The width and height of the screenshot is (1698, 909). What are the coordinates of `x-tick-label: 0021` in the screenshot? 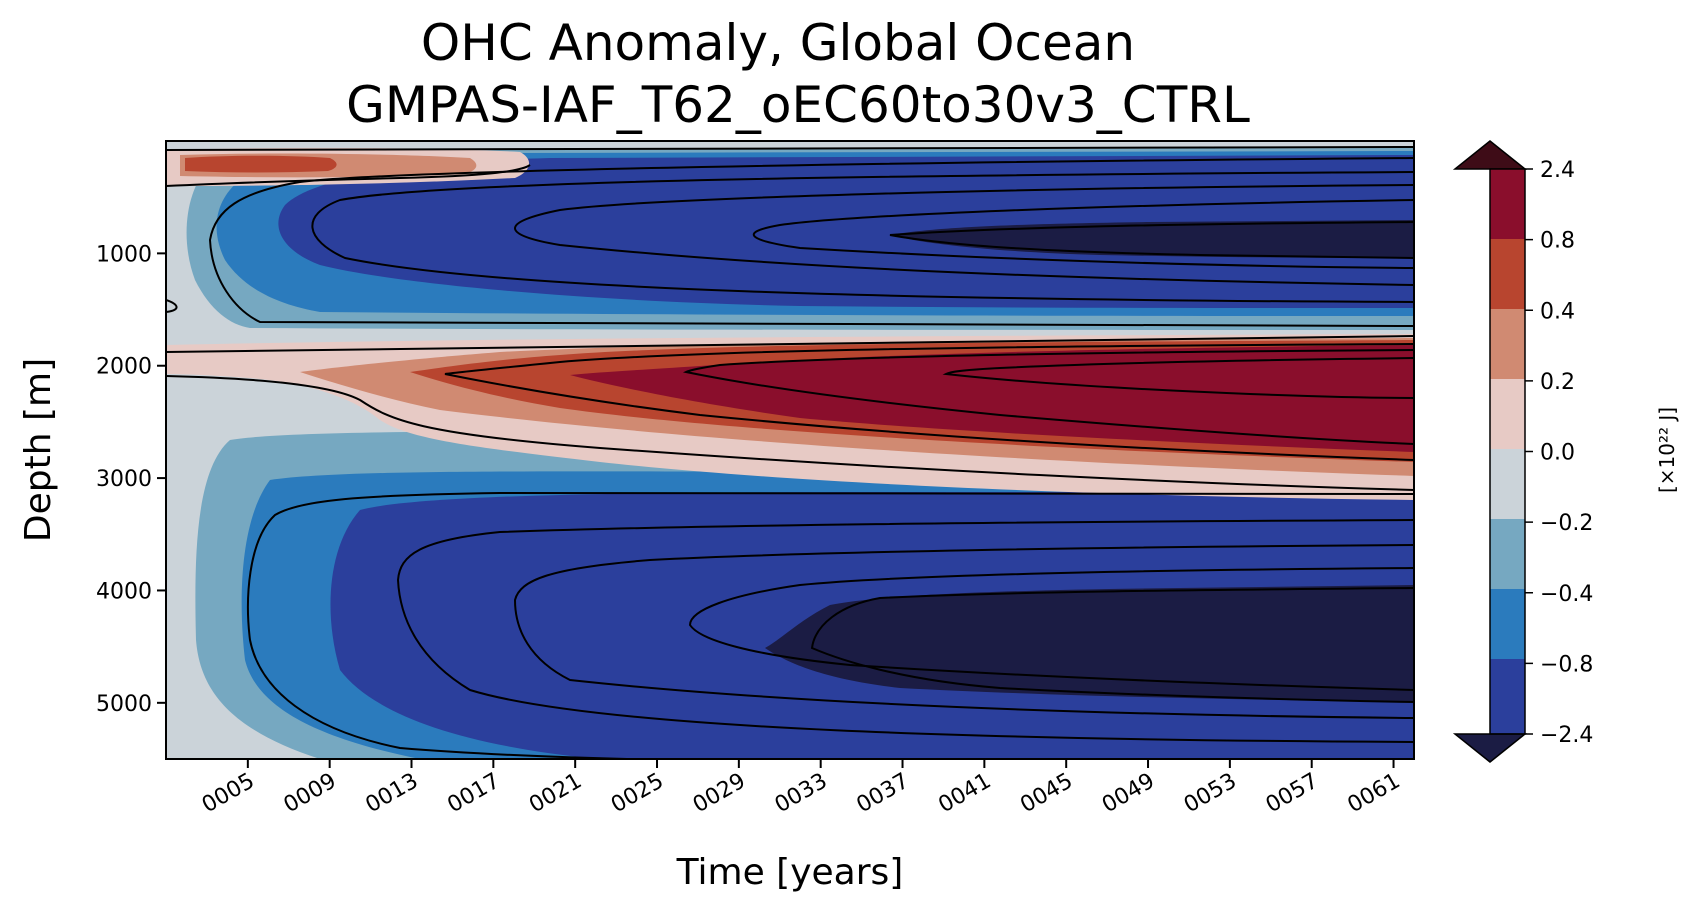 It's located at (555, 794).